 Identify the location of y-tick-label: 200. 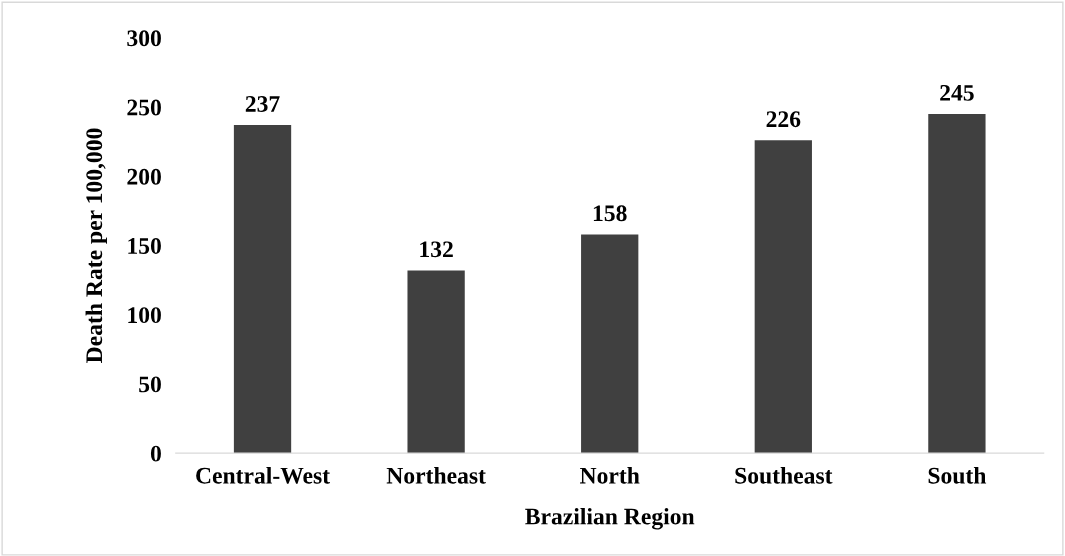
(144, 176).